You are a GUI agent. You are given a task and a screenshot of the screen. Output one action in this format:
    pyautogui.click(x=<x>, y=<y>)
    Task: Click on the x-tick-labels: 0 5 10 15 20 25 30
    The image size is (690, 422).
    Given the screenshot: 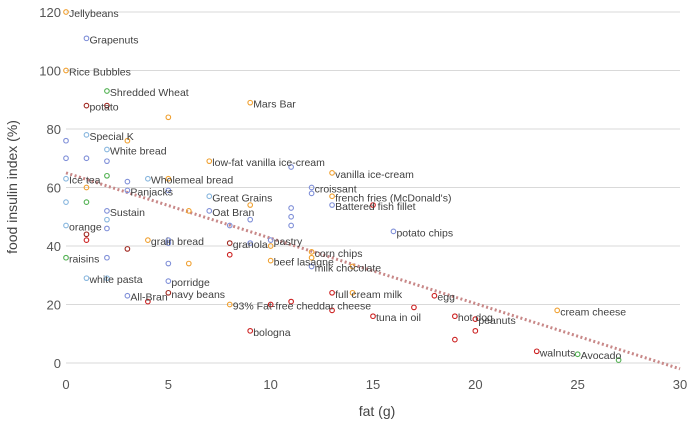 What is the action you would take?
    pyautogui.click(x=374, y=384)
    